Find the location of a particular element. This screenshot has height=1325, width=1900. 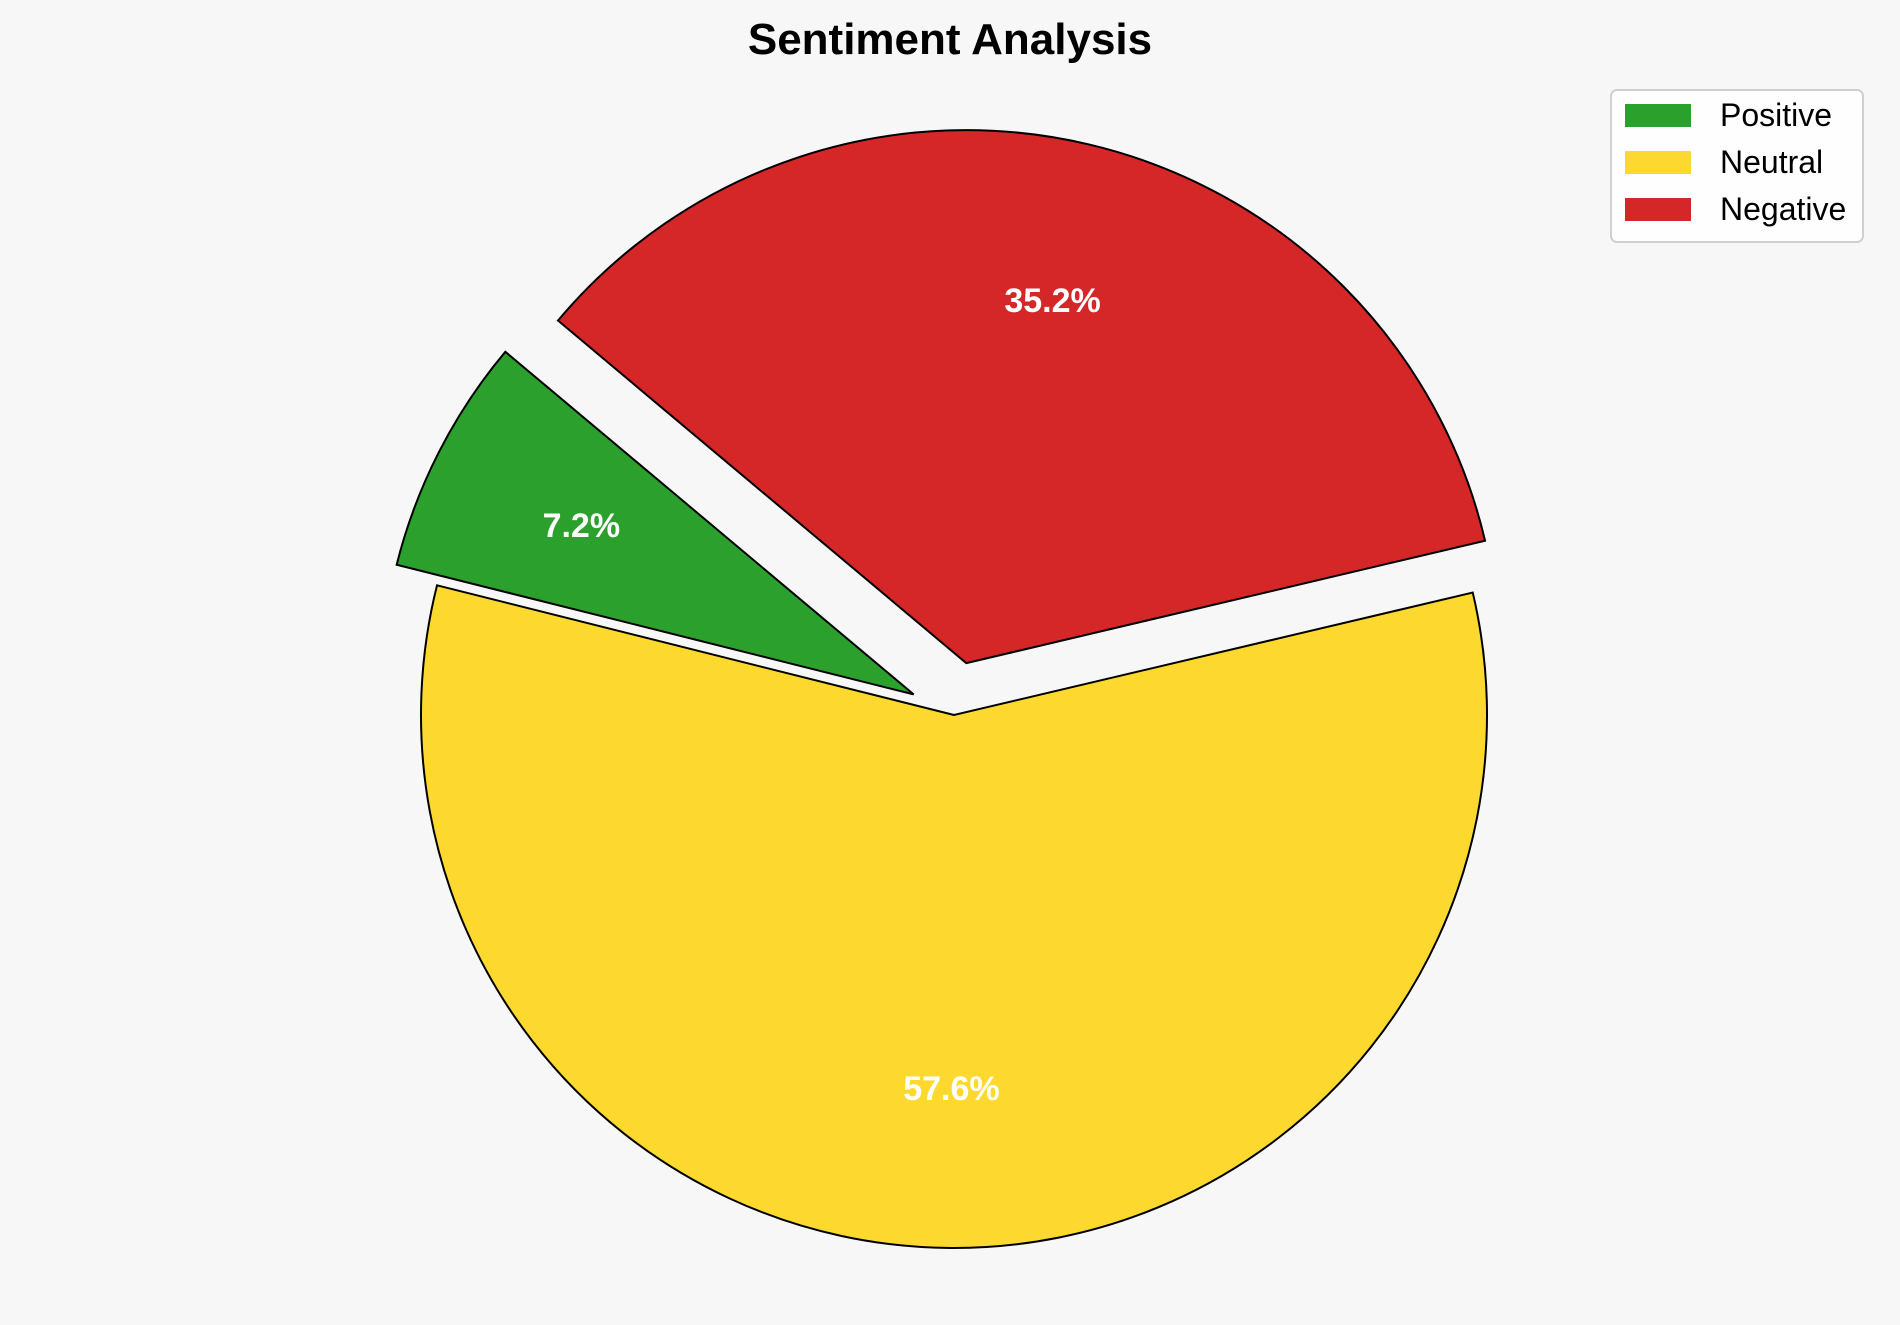

pie-slice-positive is located at coordinates (655, 523).